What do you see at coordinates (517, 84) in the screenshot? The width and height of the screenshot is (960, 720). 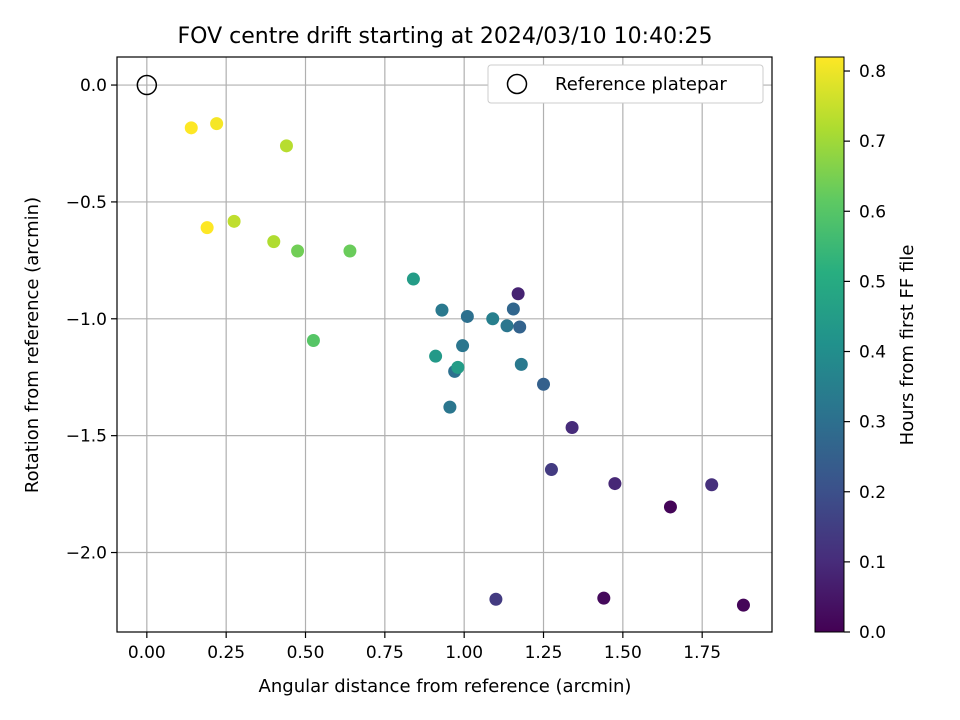 I see `legend-reference-marker` at bounding box center [517, 84].